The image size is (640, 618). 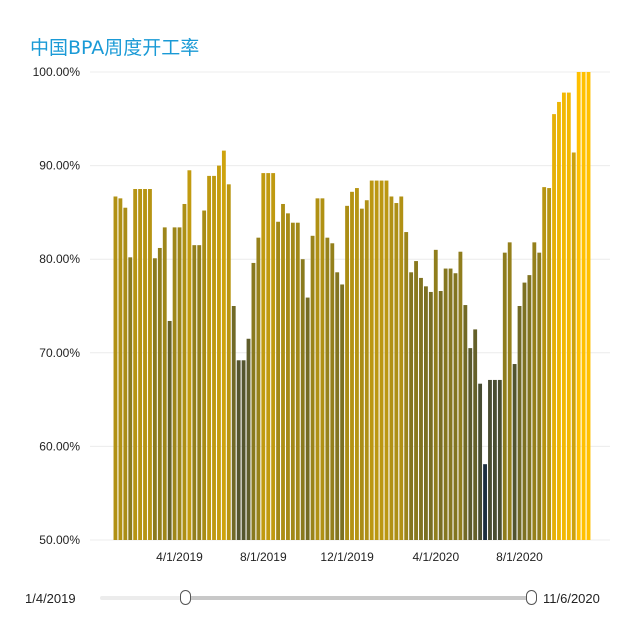 What do you see at coordinates (531, 597) in the screenshot?
I see `slider-right-handle` at bounding box center [531, 597].